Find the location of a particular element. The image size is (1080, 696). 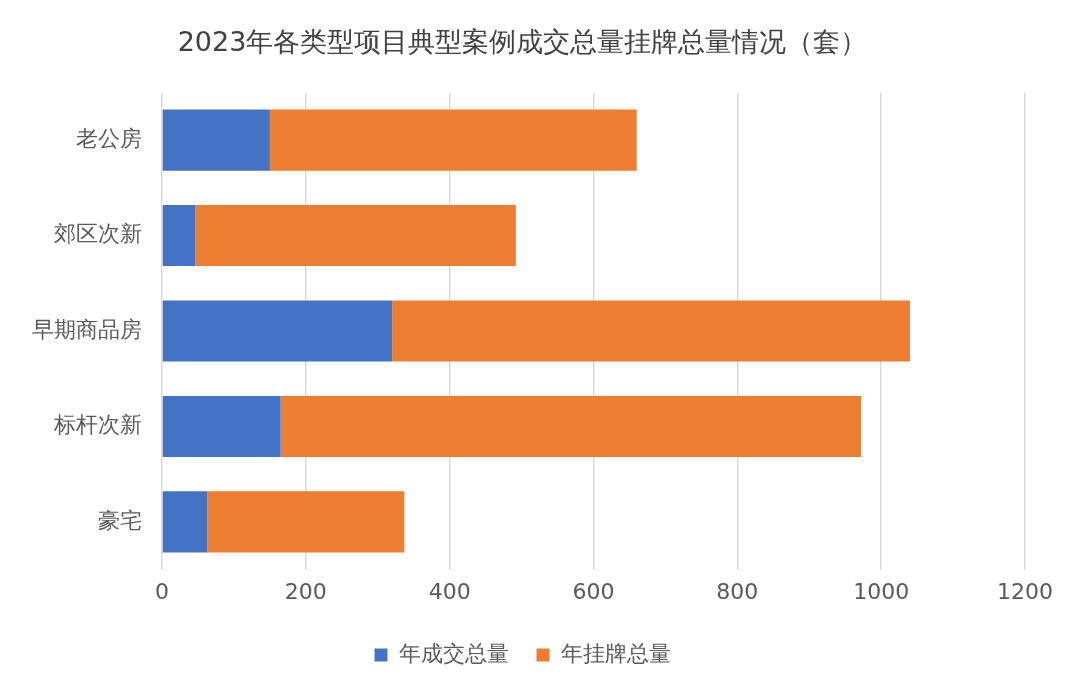

x-tick-label: 0 is located at coordinates (162, 591).